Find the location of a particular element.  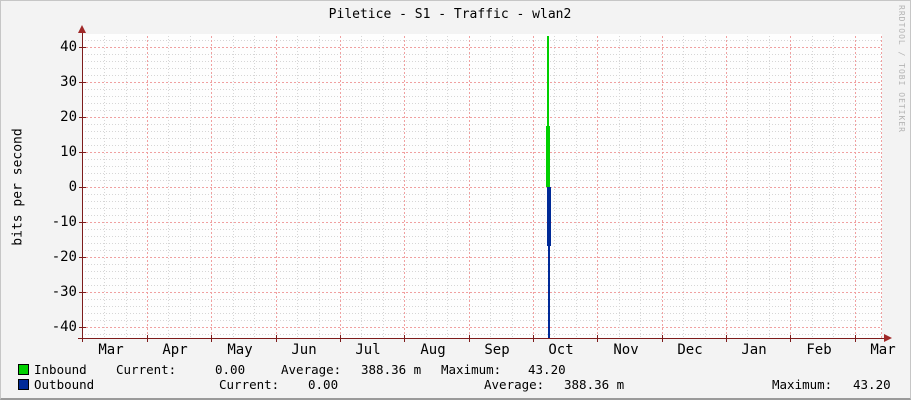

inbound-current-value: 0.00 is located at coordinates (230, 369).